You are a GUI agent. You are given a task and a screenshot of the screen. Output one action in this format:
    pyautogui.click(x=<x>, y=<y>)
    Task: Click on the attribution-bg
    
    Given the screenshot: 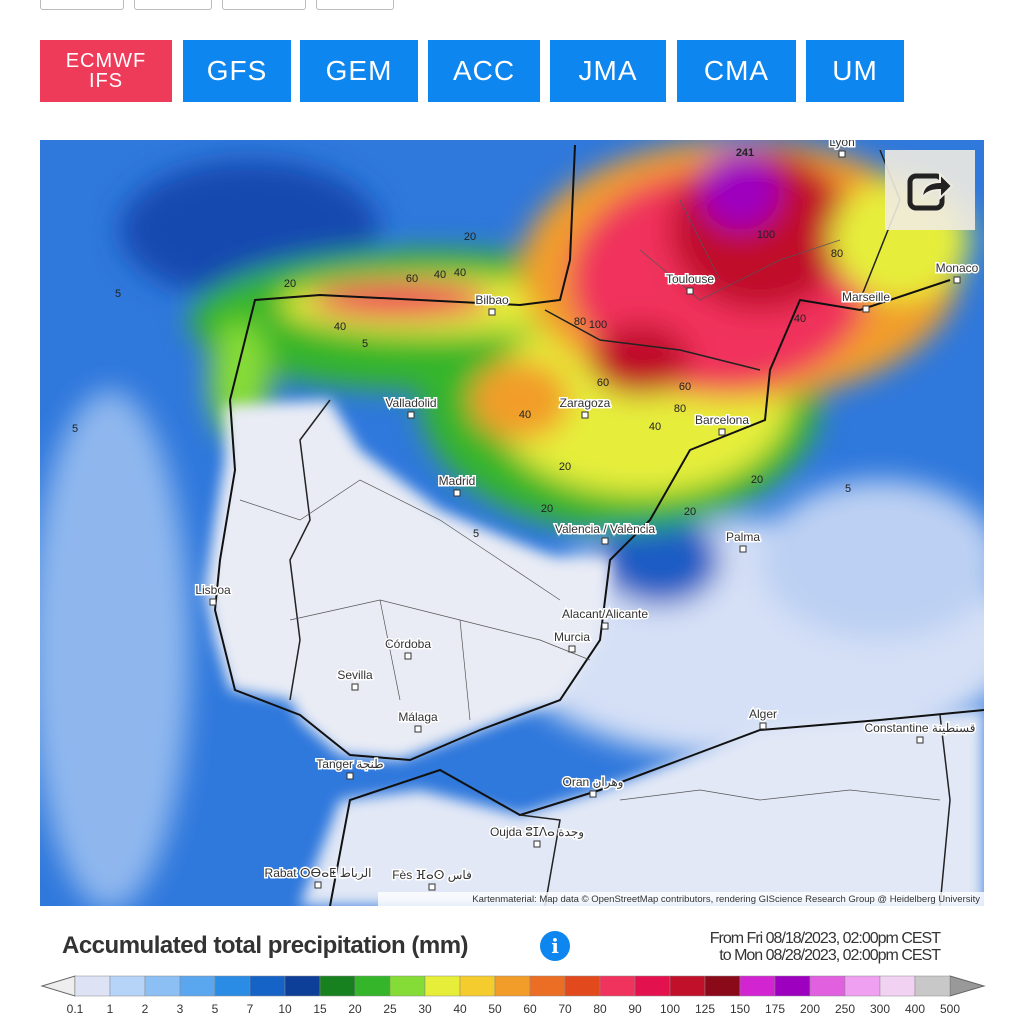 What is the action you would take?
    pyautogui.click(x=681, y=899)
    